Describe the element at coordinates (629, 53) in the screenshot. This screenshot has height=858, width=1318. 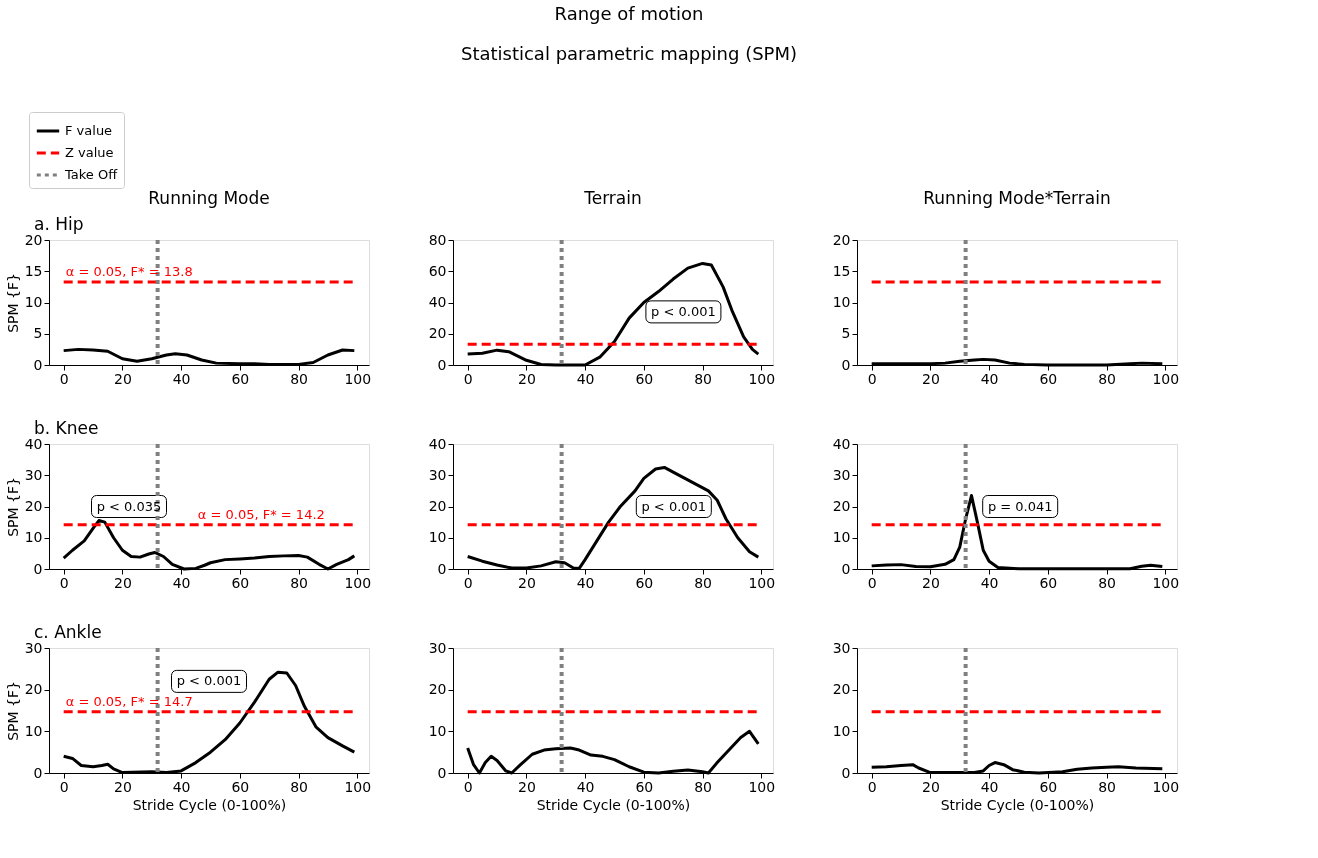
I see `text: Statistical parametric mapping (SPM)` at that location.